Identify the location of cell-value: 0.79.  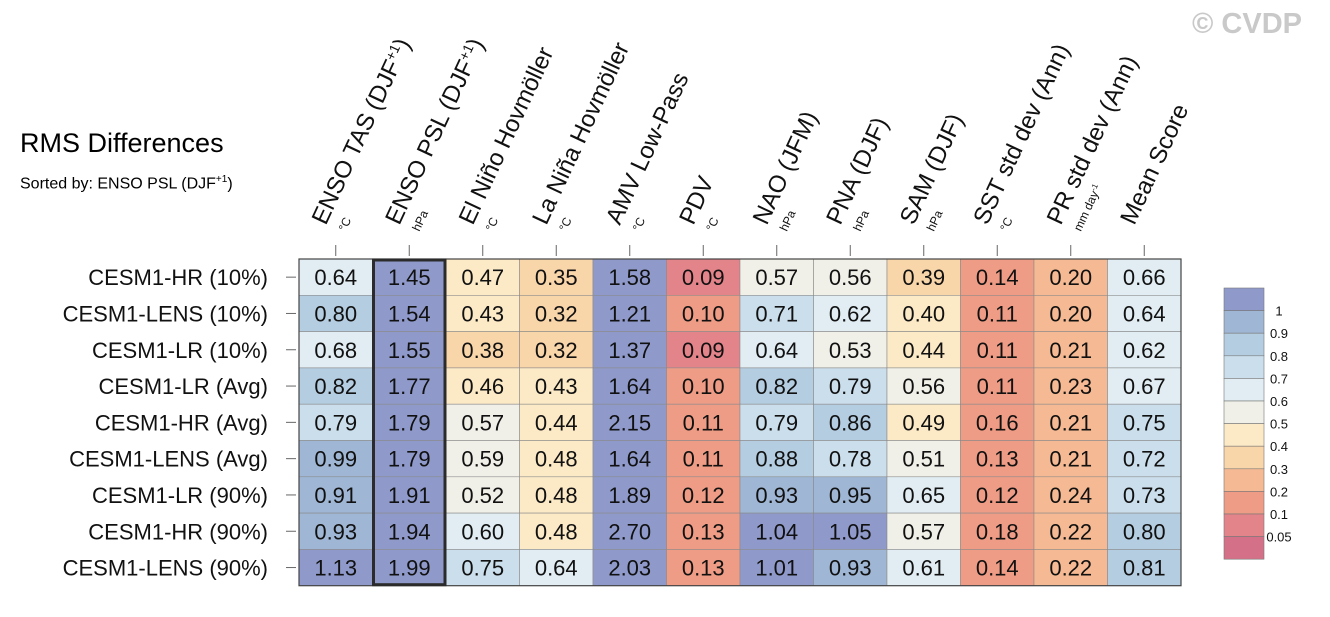
(335, 422).